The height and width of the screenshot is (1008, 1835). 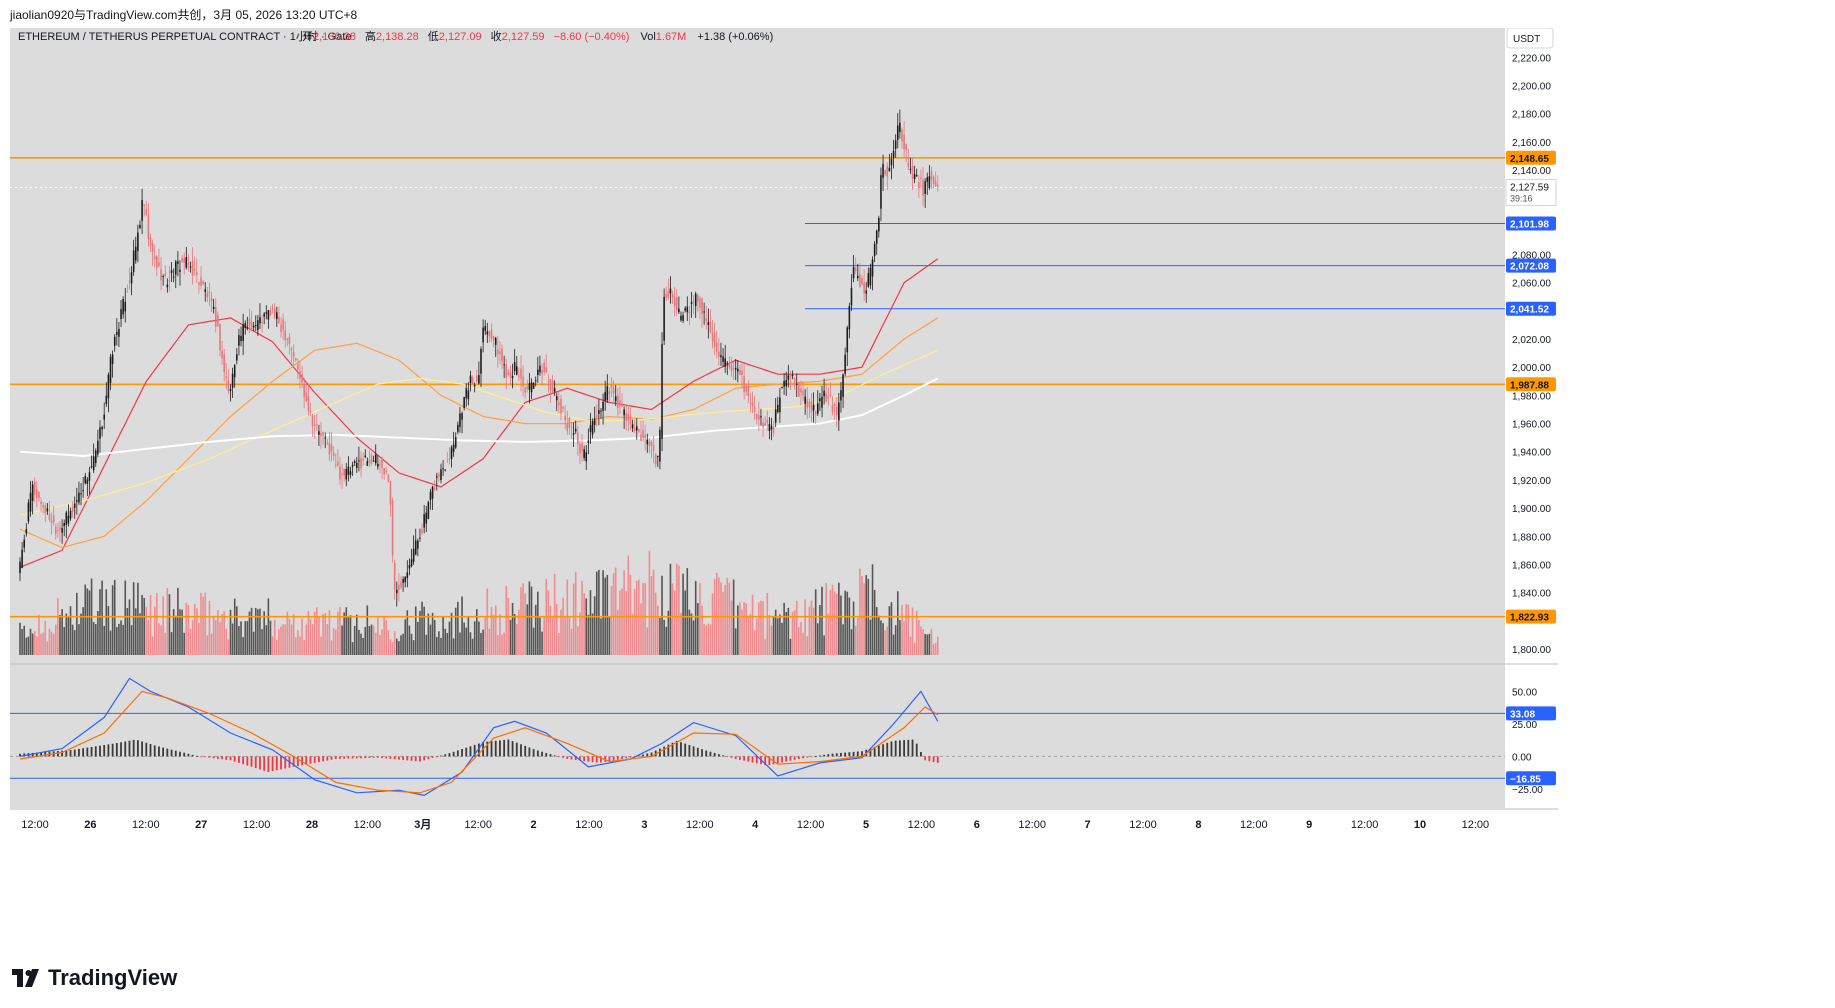 I want to click on right-margin, so click(x=1691, y=488).